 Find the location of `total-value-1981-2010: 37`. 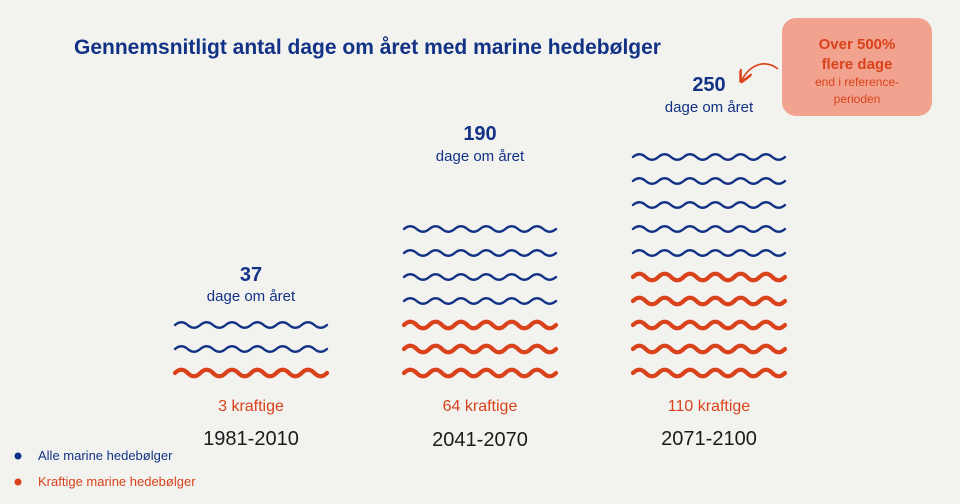

total-value-1981-2010: 37 is located at coordinates (251, 275).